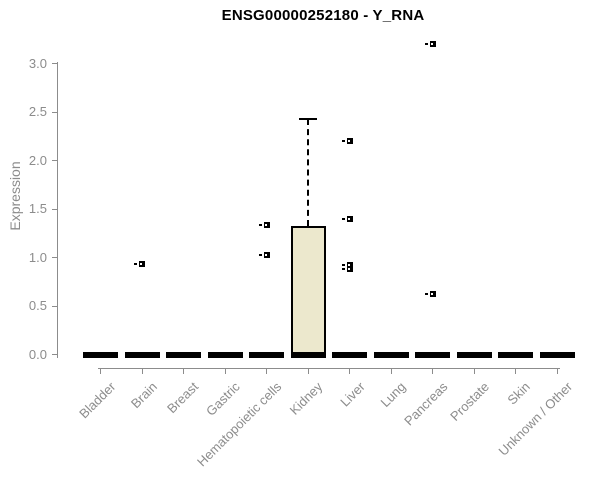  I want to click on x-axis-label: Breast, so click(183, 398).